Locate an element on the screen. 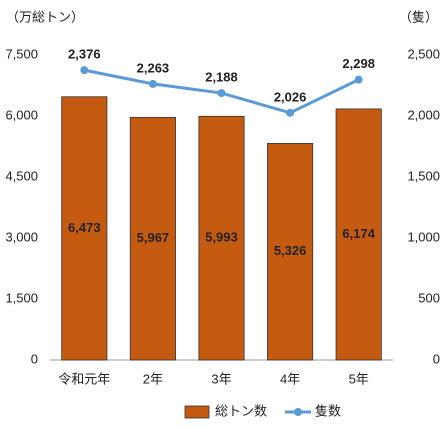 This screenshot has width=446, height=427. bar-value-label: 6,174 is located at coordinates (358, 233).